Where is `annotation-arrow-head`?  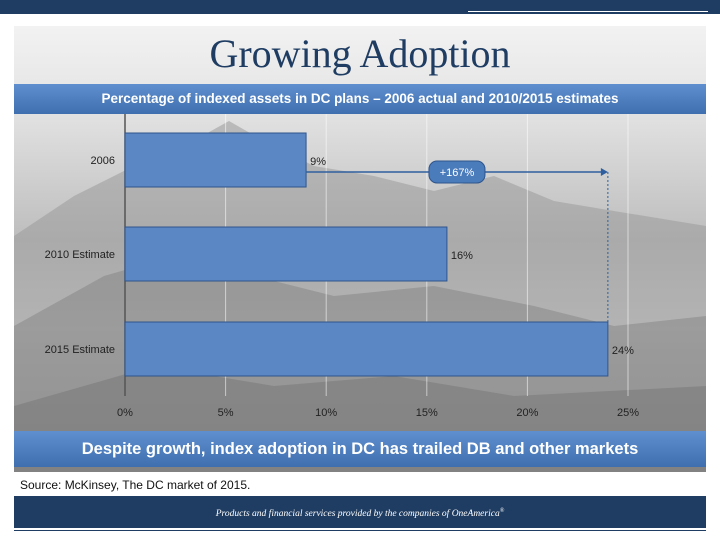
annotation-arrow-head is located at coordinates (604, 172).